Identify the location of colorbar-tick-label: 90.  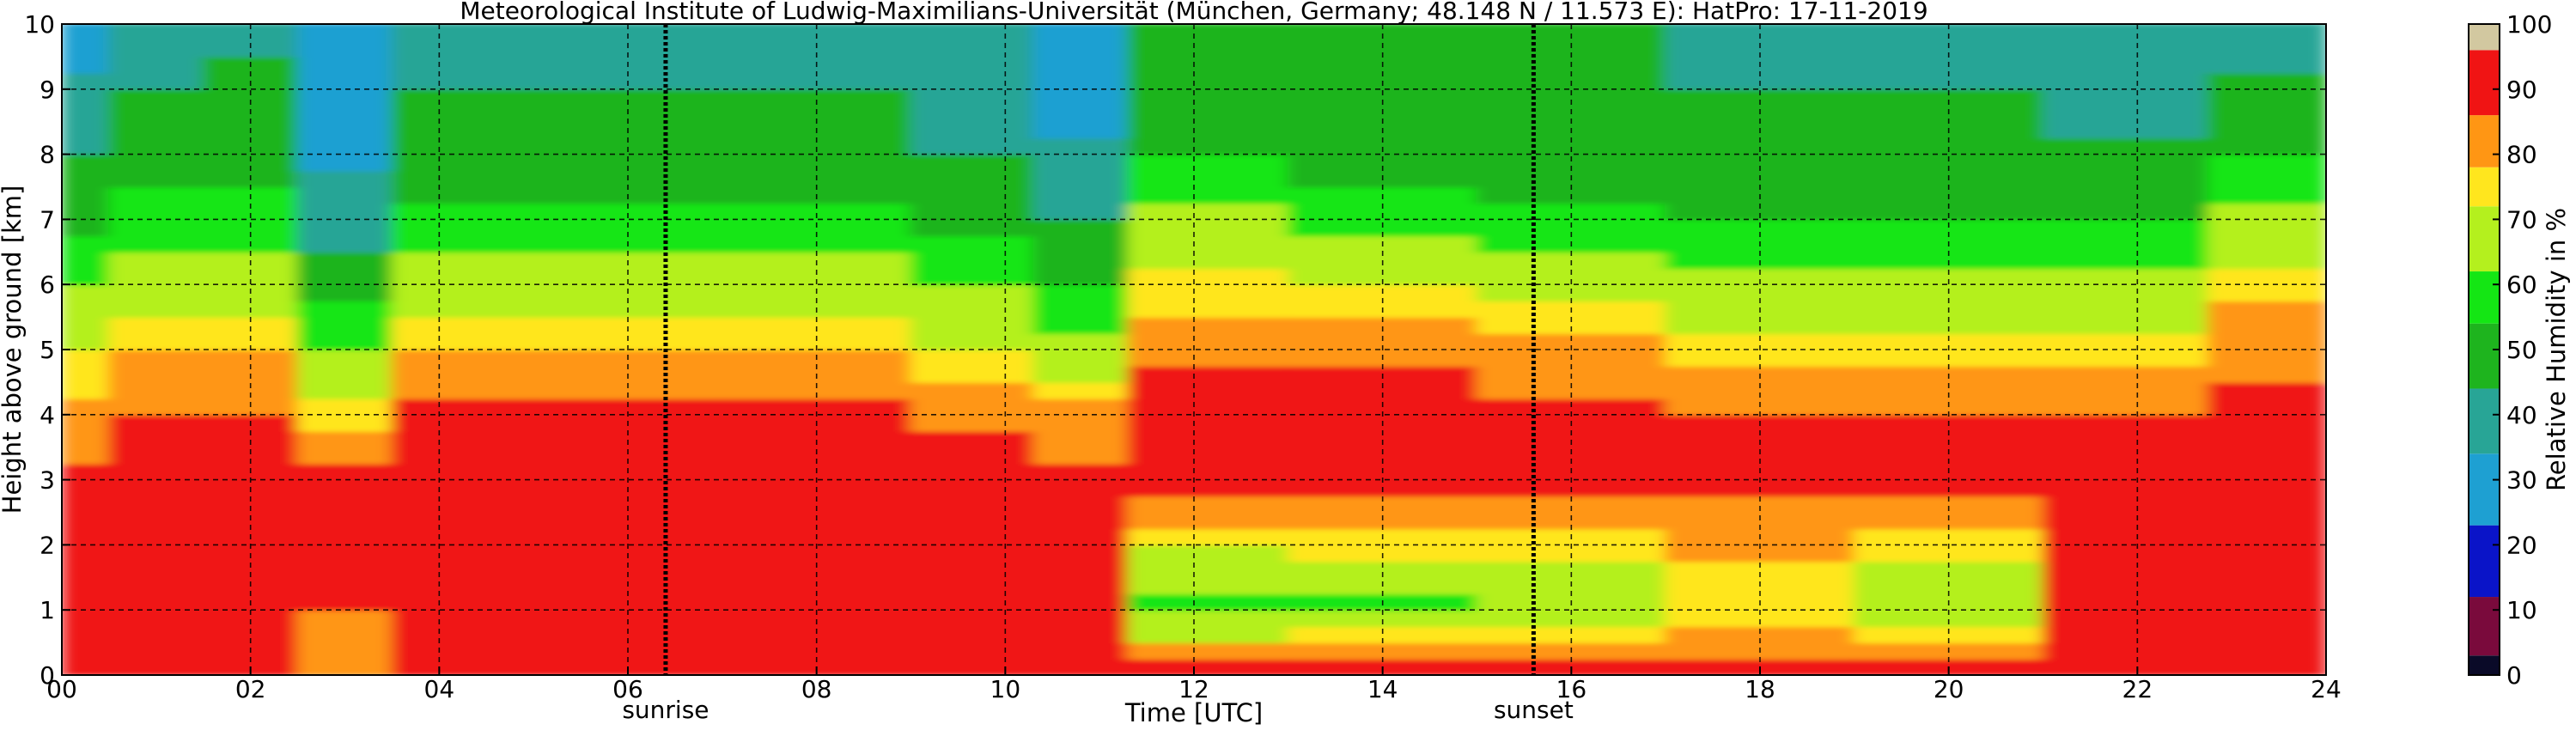
(2521, 90).